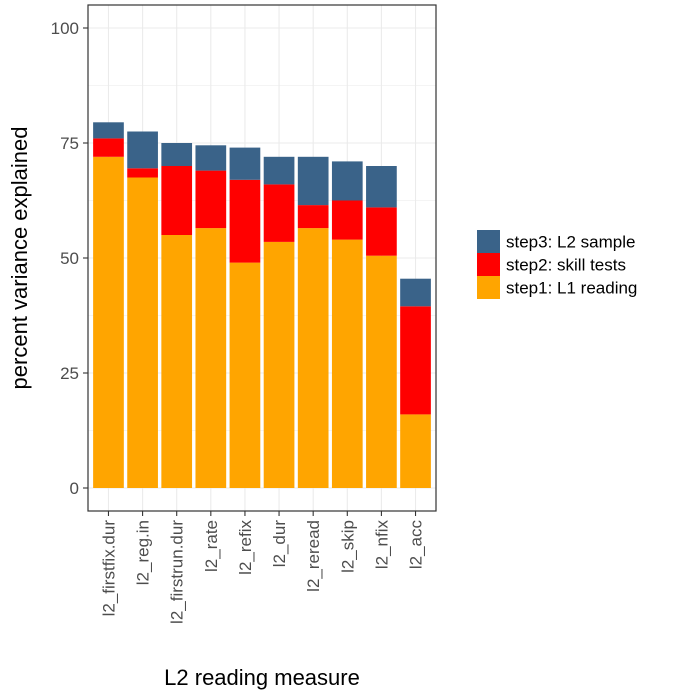 Image resolution: width=680 pixels, height=693 pixels. Describe the element at coordinates (177, 200) in the screenshot. I see `bar-segment-l2_firstrun.dur-step2` at that location.